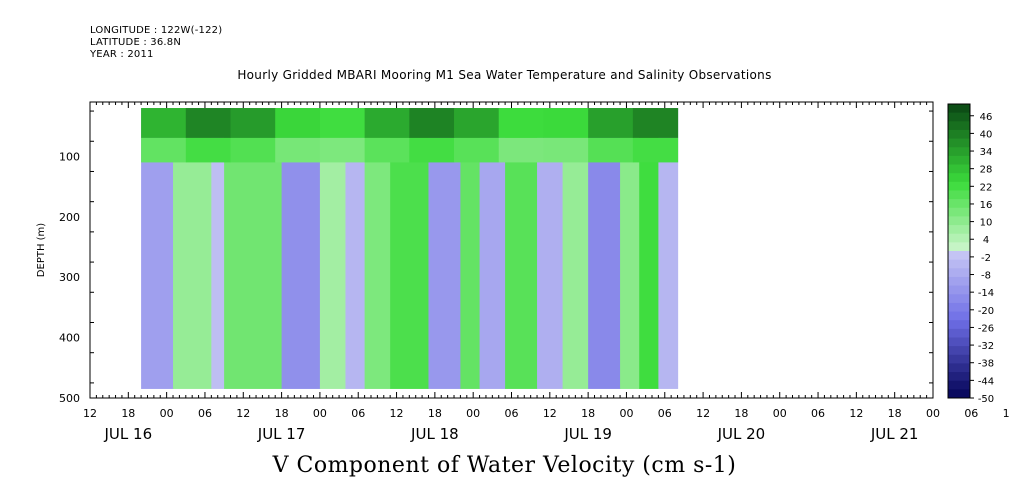 This screenshot has width=1009, height=504. Describe the element at coordinates (986, 346) in the screenshot. I see `colorbar-label: -32` at that location.